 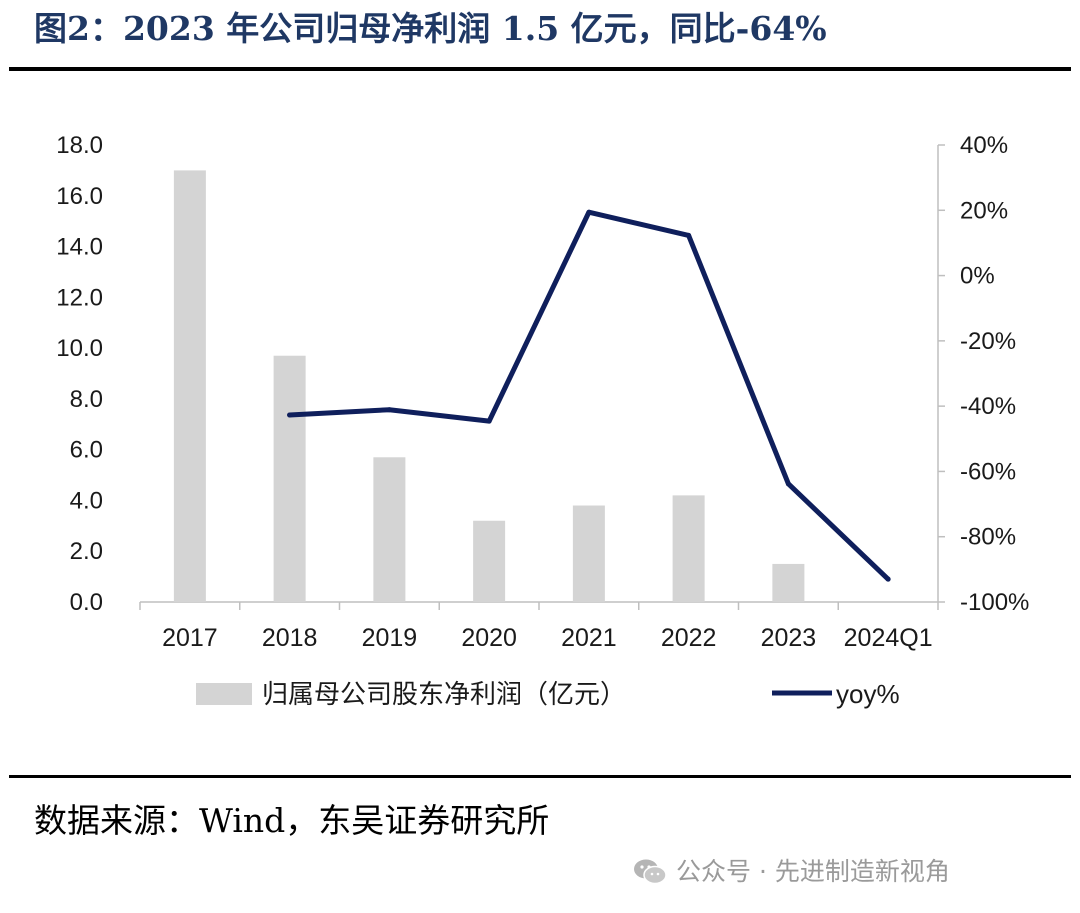 I want to click on yoy-point-2020, so click(x=489, y=421).